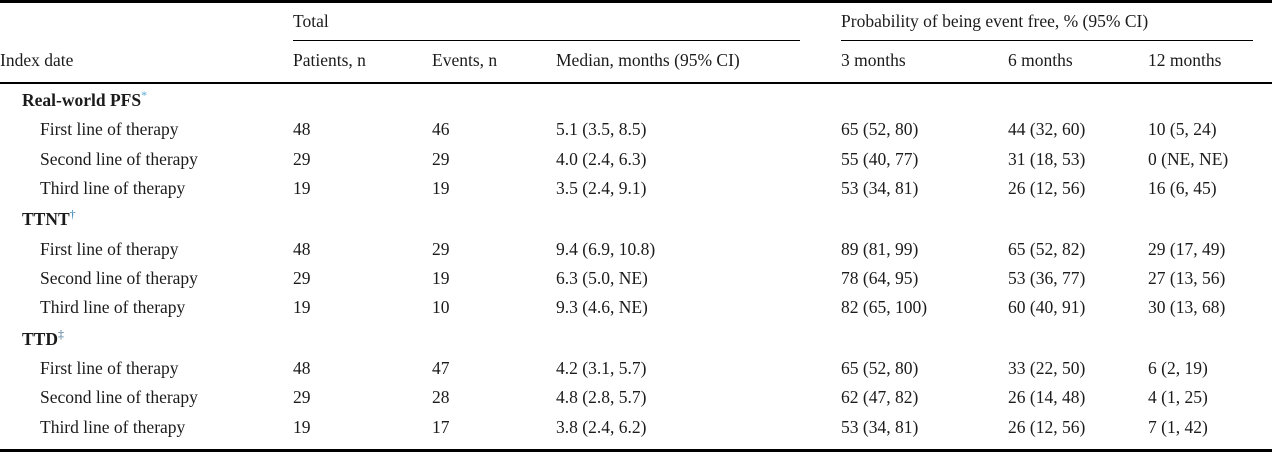 The image size is (1272, 456). What do you see at coordinates (1047, 158) in the screenshot?
I see `cell-6-months: 31 (18, 53)` at bounding box center [1047, 158].